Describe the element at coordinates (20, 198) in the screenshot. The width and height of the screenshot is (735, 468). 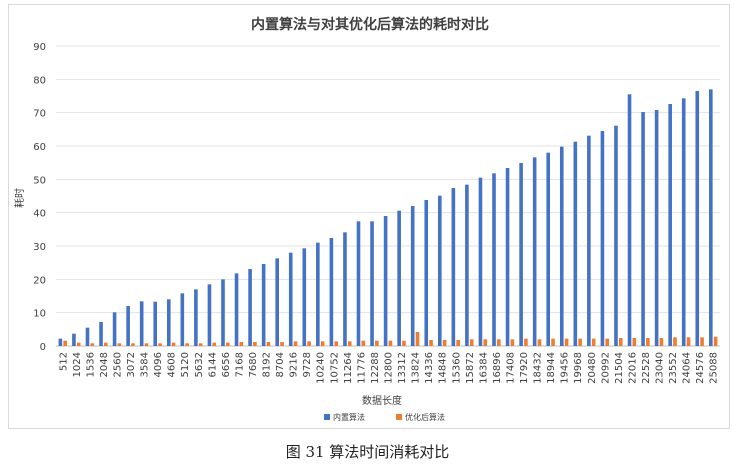
I see `y-axis-label: 耗时` at that location.